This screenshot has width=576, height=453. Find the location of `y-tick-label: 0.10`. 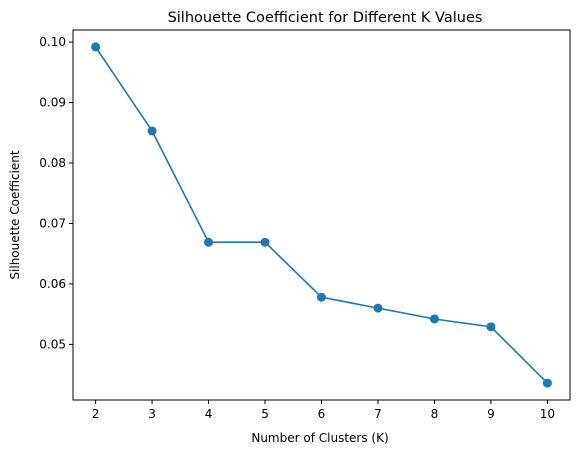

y-tick-label: 0.10 is located at coordinates (52, 42).